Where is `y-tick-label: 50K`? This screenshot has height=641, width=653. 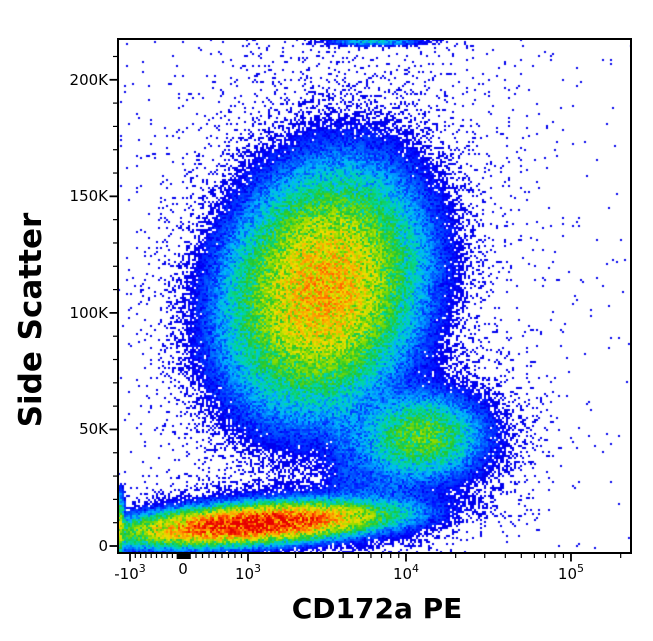 y-tick-label: 50K is located at coordinates (93, 429).